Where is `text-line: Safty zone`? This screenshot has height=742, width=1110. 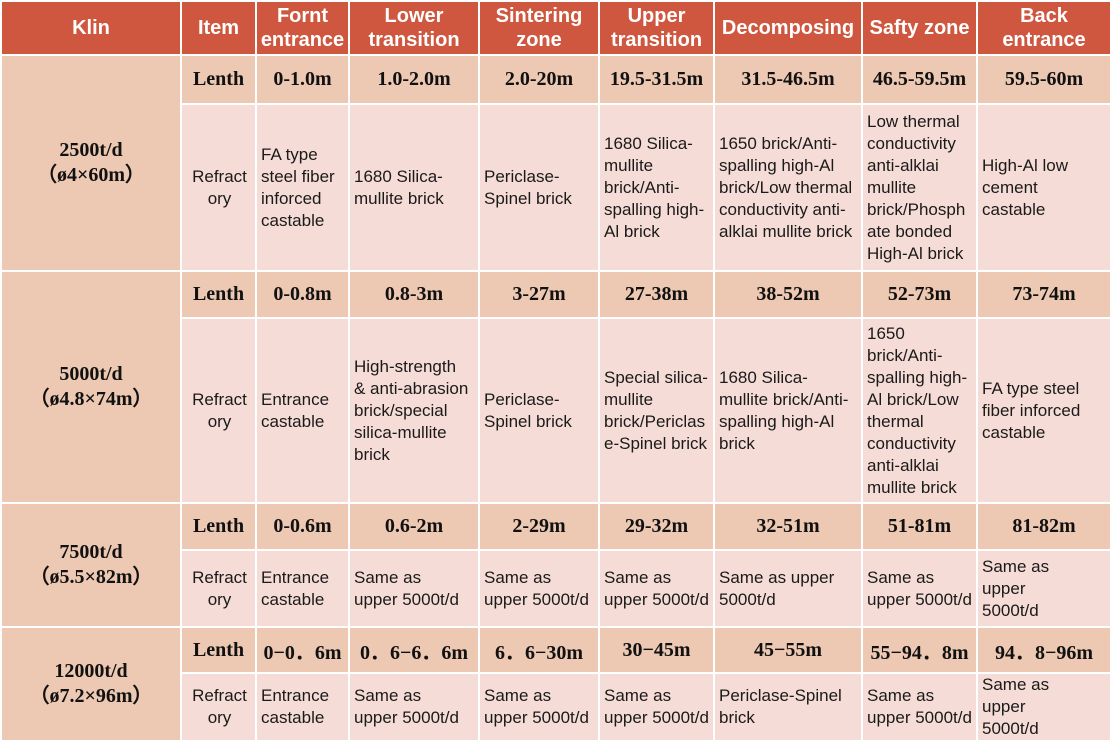
text-line: Safty zone is located at coordinates (919, 28).